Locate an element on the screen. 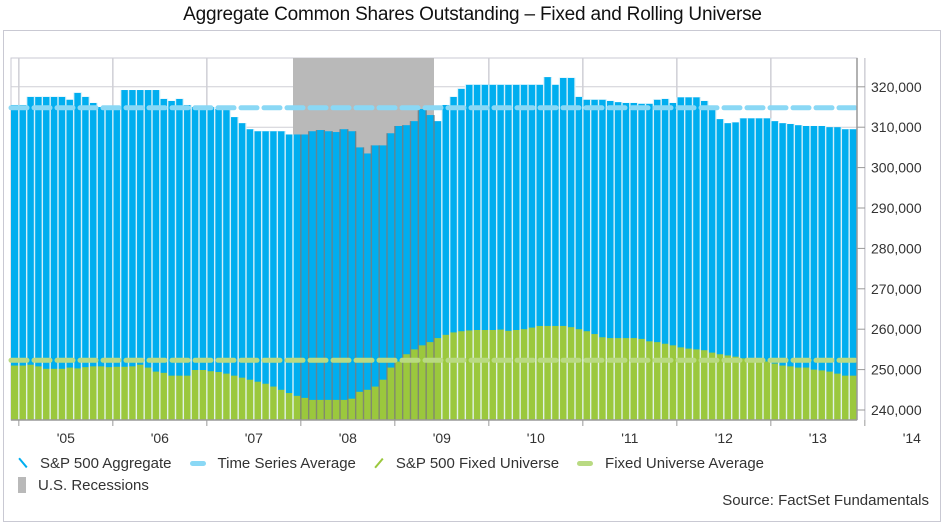 This screenshot has width=945, height=526. recession-swatch-icon is located at coordinates (22, 485).